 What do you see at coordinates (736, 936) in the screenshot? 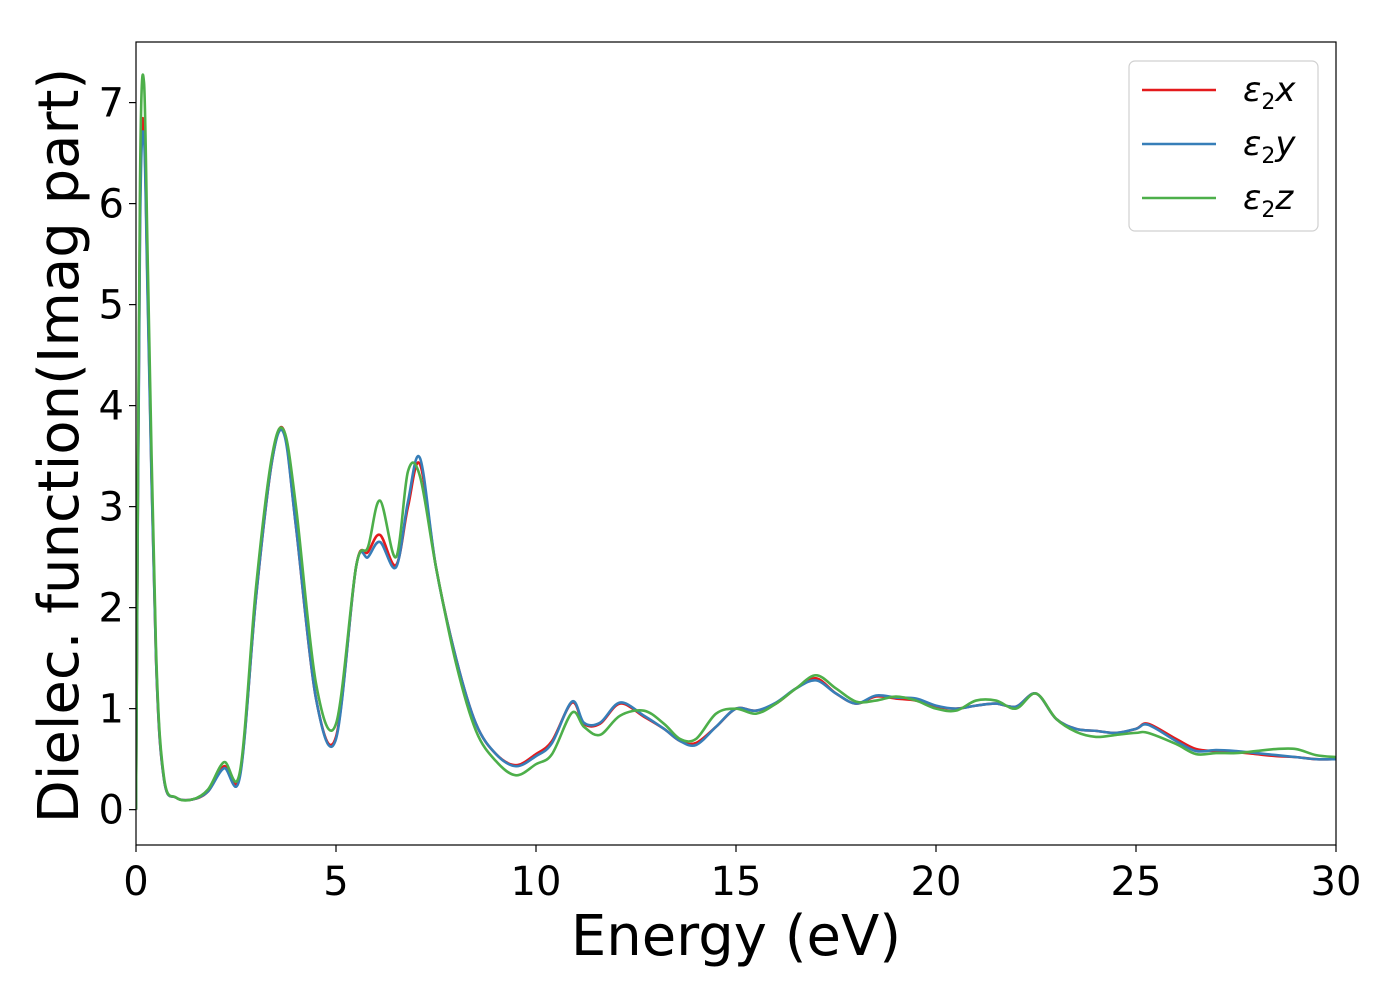
I see `x-axis-title: Energy (eV)` at bounding box center [736, 936].